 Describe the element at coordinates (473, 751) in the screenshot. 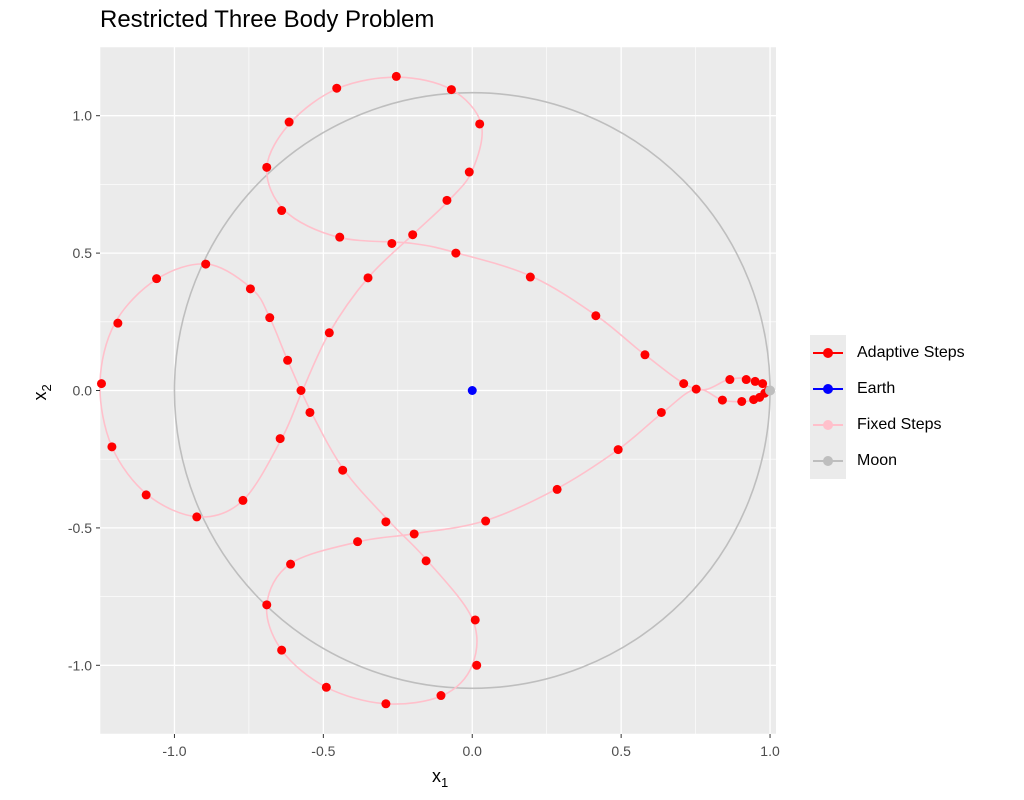

I see `x-tick-label-2: 0.0` at that location.